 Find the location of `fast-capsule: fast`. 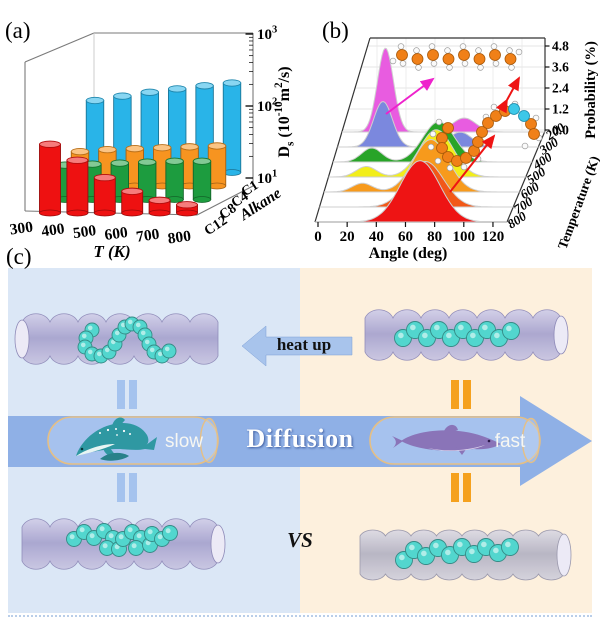

fast-capsule: fast is located at coordinates (455, 440).